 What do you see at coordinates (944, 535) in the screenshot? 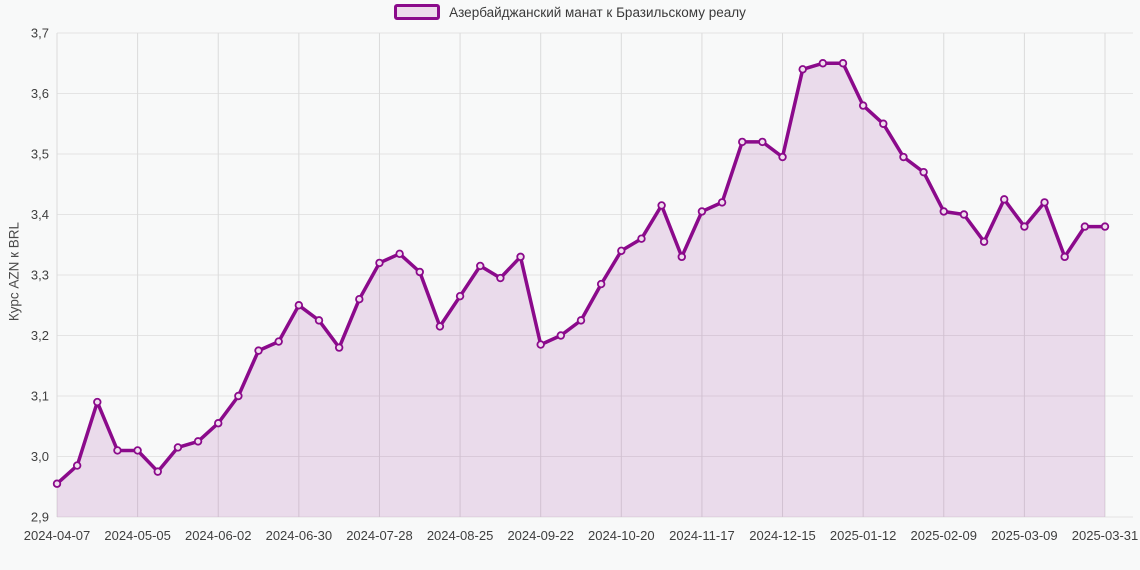
I see `x-tick-label: 2025-02-09` at bounding box center [944, 535].